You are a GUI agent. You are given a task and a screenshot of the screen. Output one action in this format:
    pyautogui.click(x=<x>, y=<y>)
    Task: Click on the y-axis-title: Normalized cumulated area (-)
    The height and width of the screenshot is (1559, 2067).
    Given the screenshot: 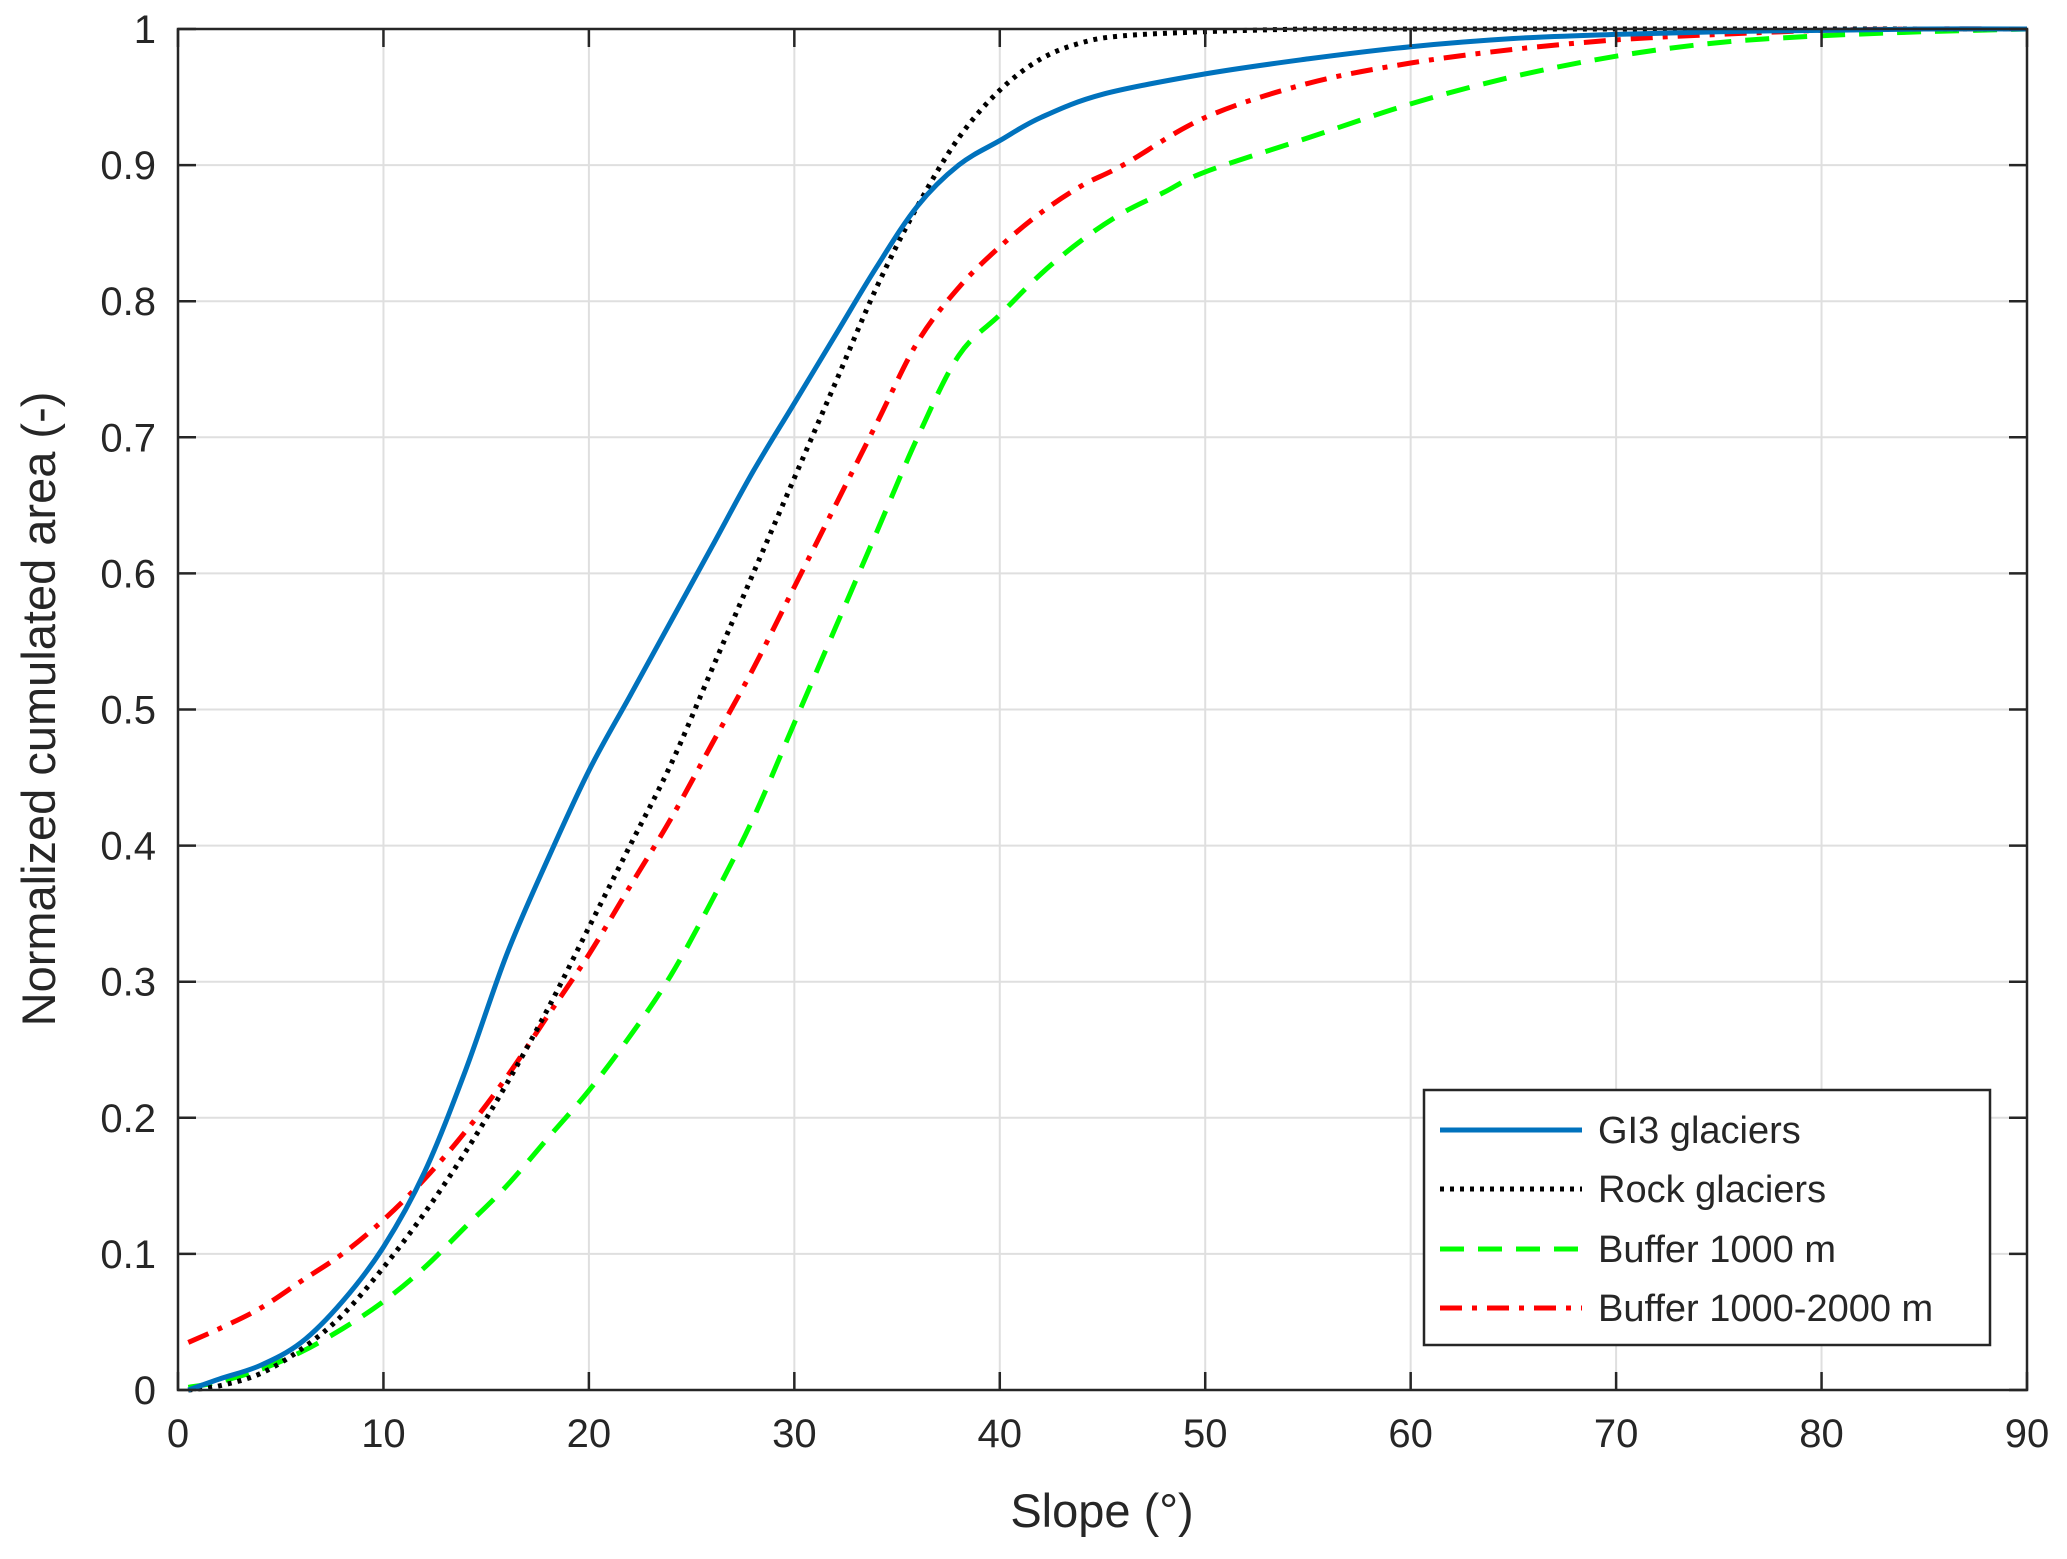 What is the action you would take?
    pyautogui.click(x=38, y=709)
    